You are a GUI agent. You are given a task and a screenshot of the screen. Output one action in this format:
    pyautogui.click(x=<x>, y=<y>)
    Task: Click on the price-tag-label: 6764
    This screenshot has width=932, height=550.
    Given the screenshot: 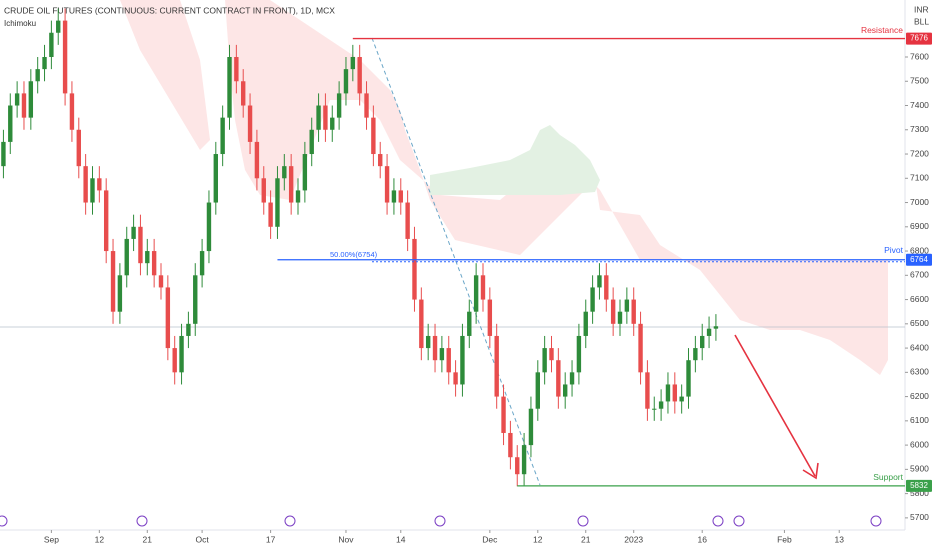 What is the action you would take?
    pyautogui.click(x=919, y=259)
    